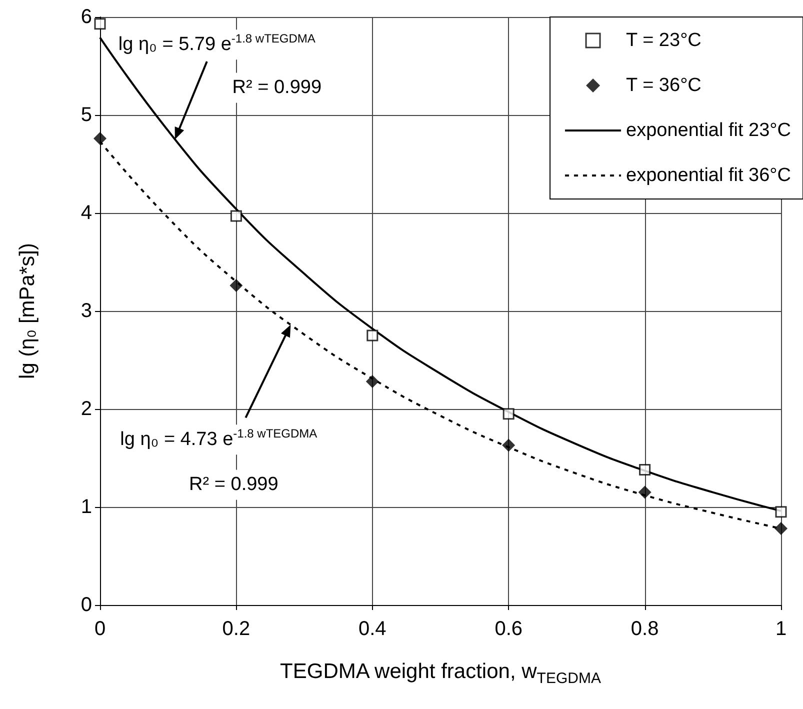  What do you see at coordinates (219, 440) in the screenshot?
I see `annotation: lg η₀ = 4.73 e$^{-1.8 wTEGDMA}$` at bounding box center [219, 440].